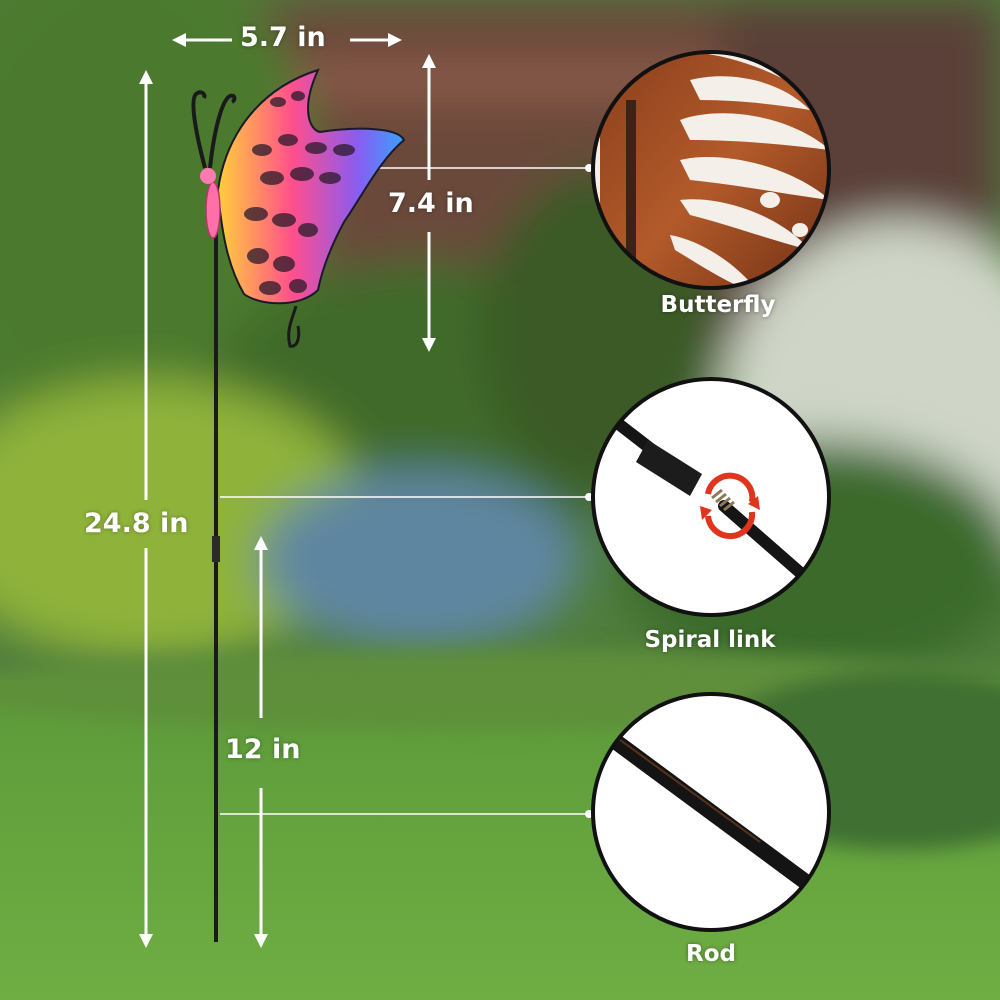  Describe the element at coordinates (216, 586) in the screenshot. I see `garden-stake-rod` at that location.